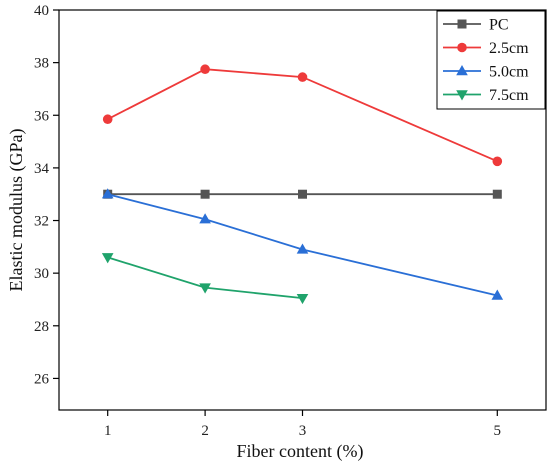 This screenshot has width=550, height=466. I want to click on legend-item-7-5cm: 7.5cm, so click(486, 95).